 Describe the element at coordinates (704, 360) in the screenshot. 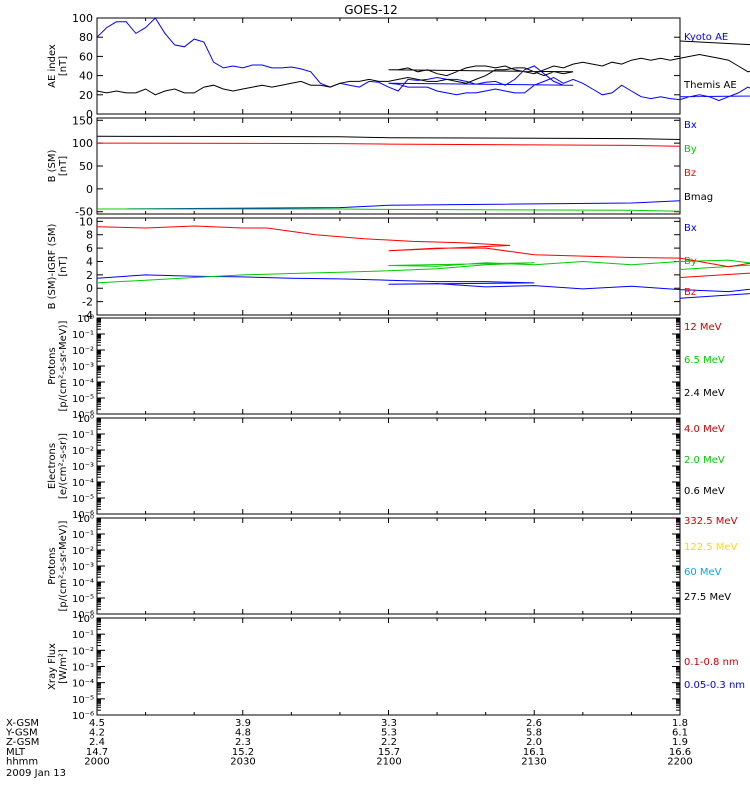

I see `legend-label: 6.5 MeV` at that location.